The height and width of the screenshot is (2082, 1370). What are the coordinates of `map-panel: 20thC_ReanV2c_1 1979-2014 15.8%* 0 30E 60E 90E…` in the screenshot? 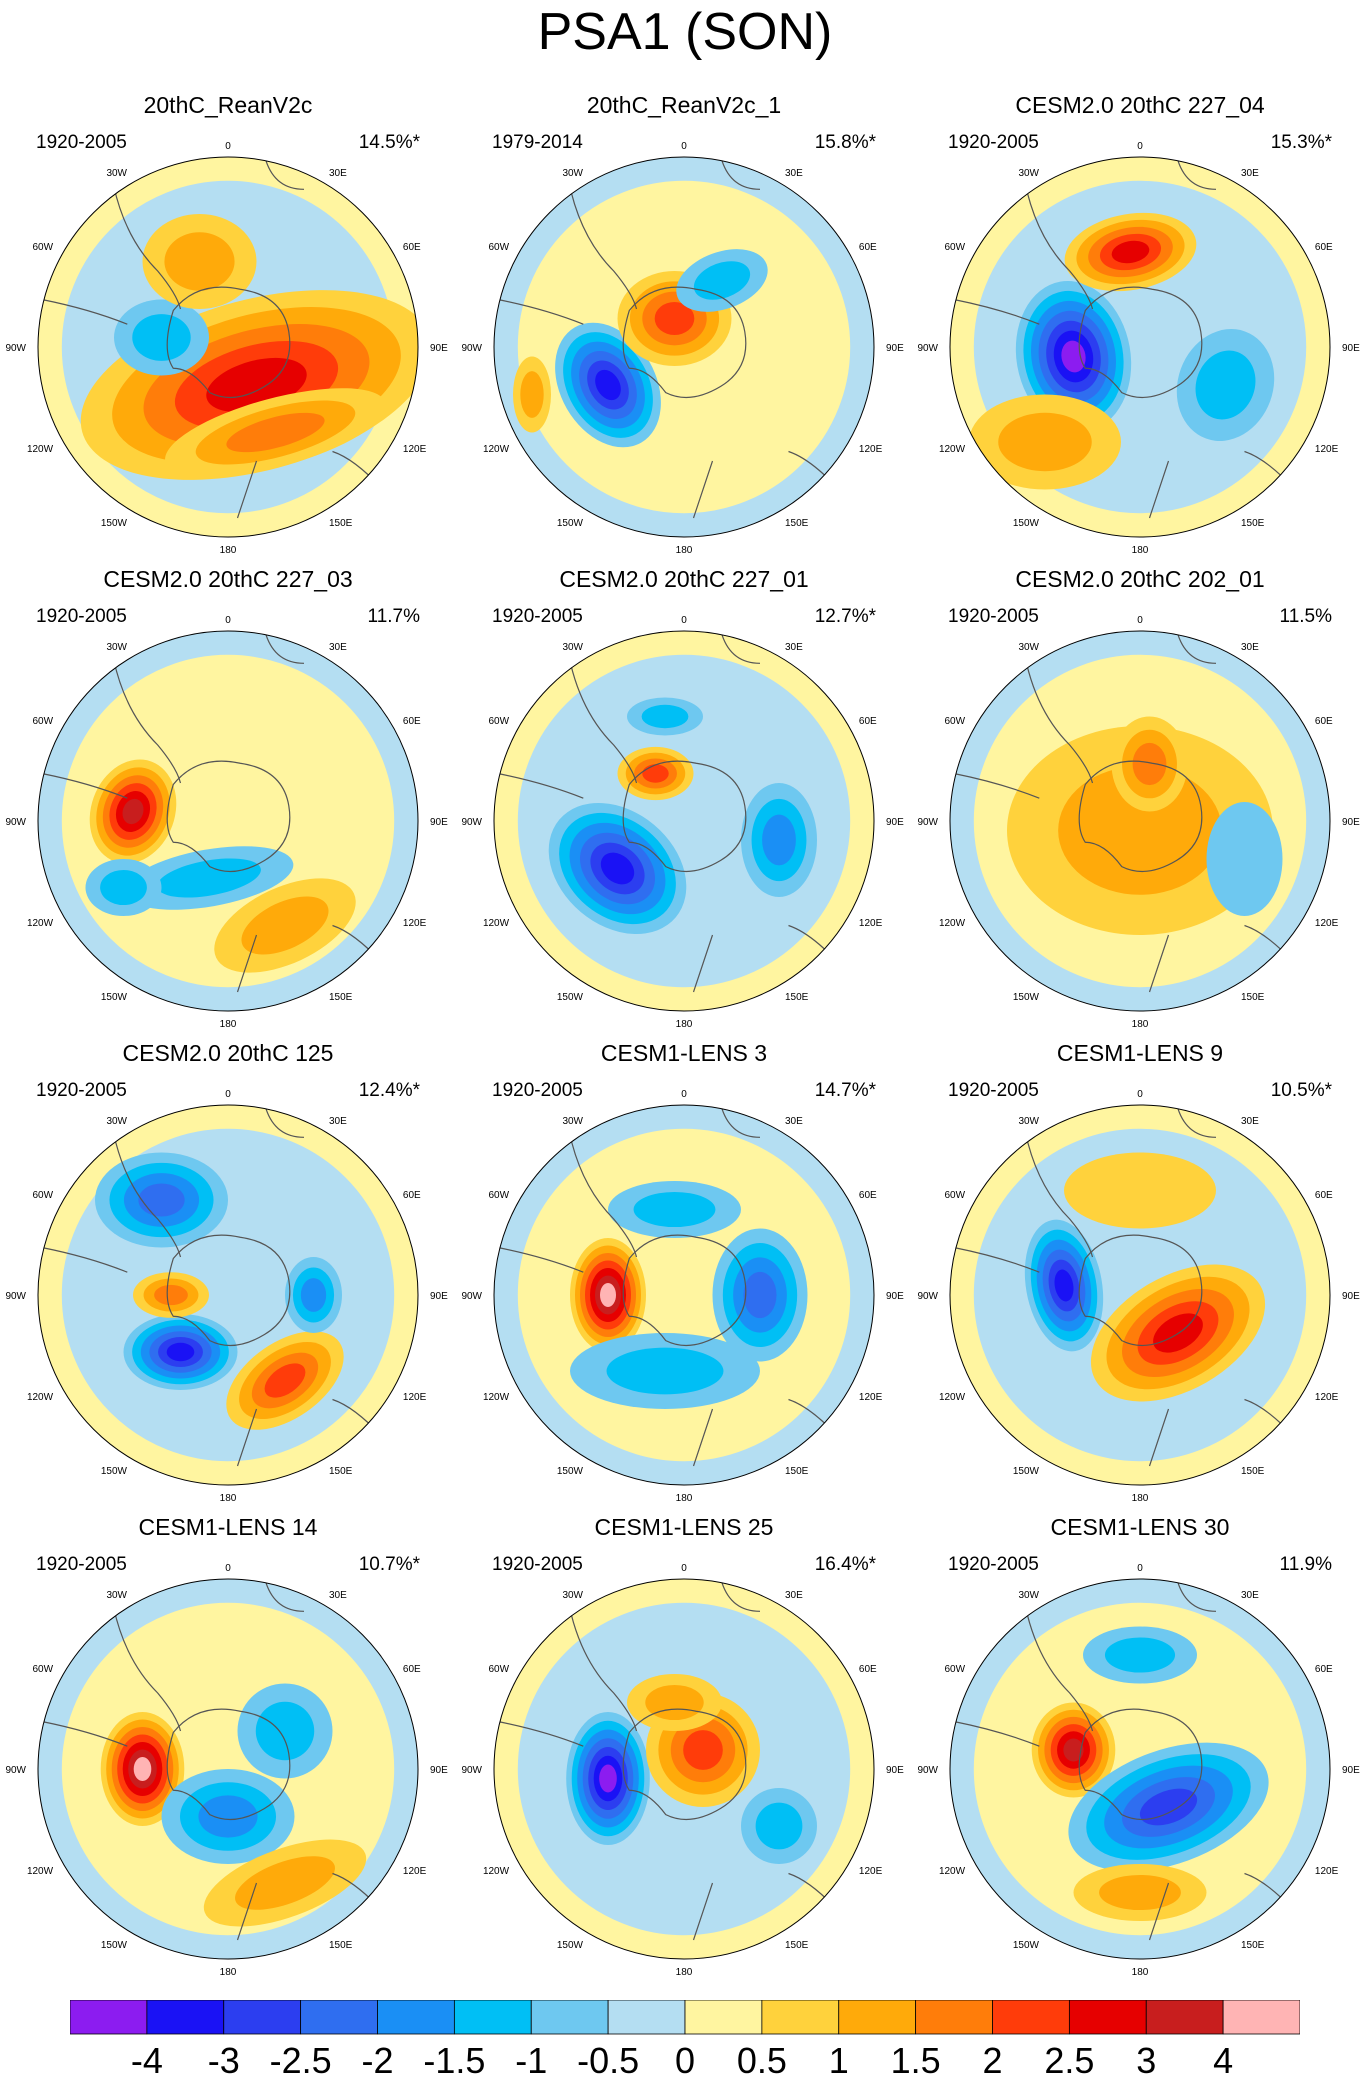 It's located at (684, 327).